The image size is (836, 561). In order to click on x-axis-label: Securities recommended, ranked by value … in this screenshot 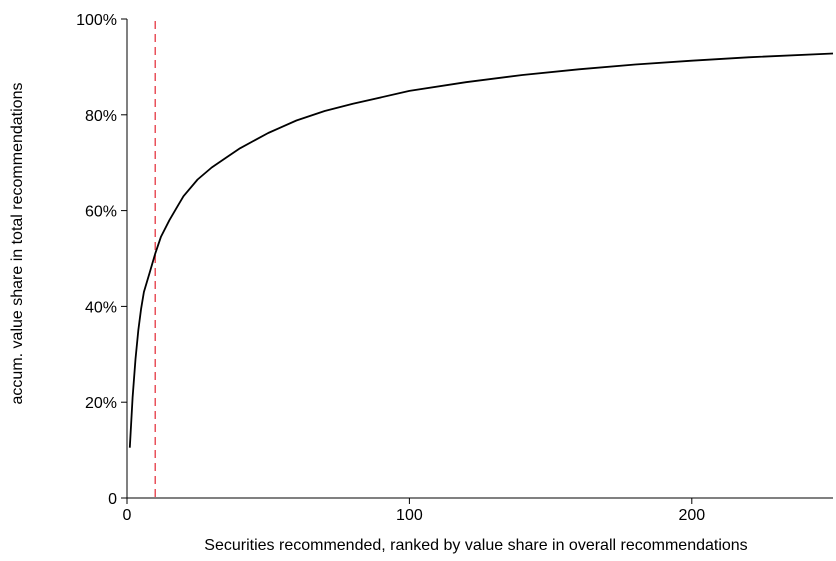, I will do `click(475, 545)`.